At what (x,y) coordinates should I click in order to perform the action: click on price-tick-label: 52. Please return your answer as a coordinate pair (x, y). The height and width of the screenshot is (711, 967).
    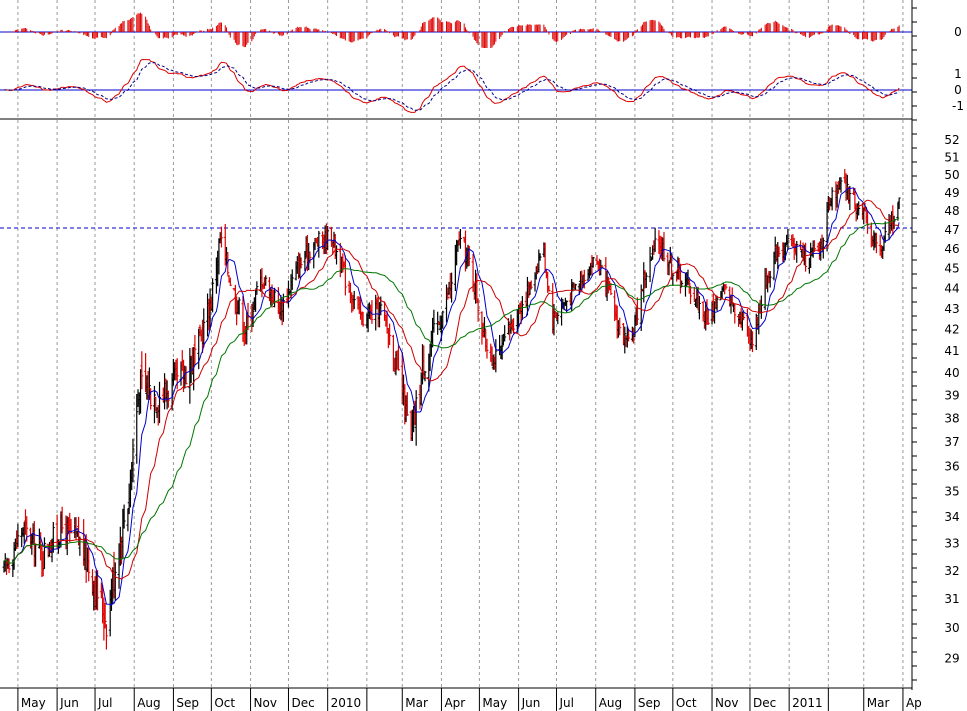
    Looking at the image, I should click on (951, 140).